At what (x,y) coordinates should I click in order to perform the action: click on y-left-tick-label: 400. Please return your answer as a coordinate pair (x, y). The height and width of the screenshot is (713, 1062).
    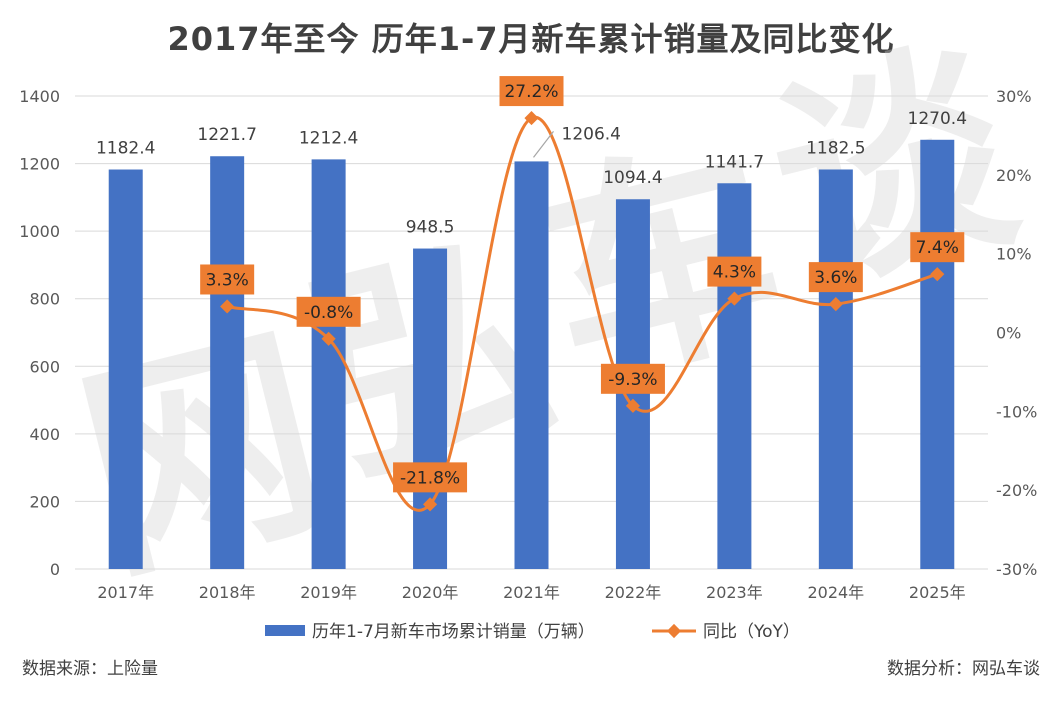
    Looking at the image, I should click on (44, 434).